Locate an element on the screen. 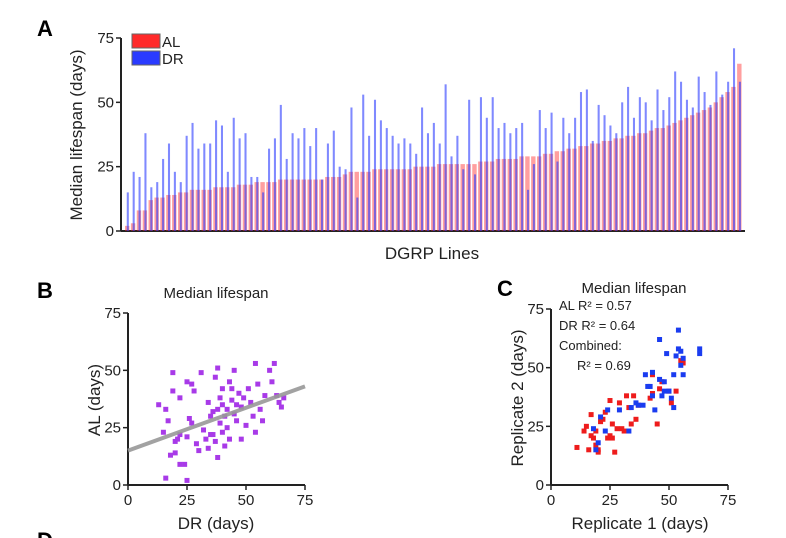 The width and height of the screenshot is (786, 538). b-x-tick-label: 50 is located at coordinates (246, 500).